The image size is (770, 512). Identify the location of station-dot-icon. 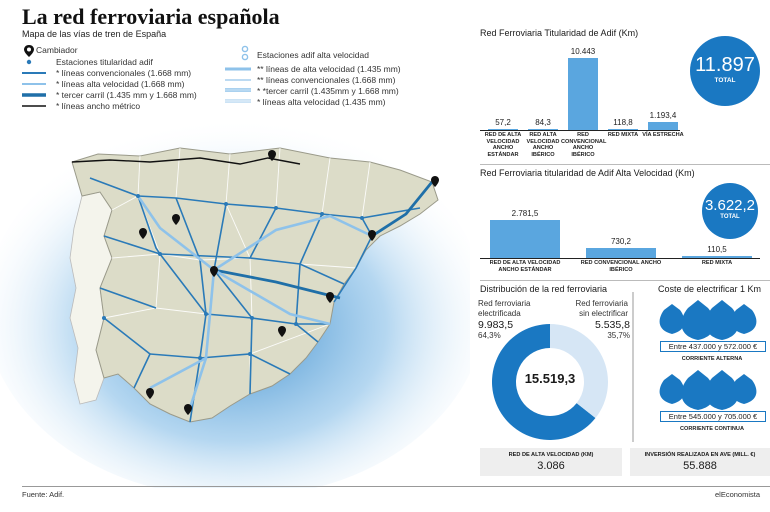
(29, 62).